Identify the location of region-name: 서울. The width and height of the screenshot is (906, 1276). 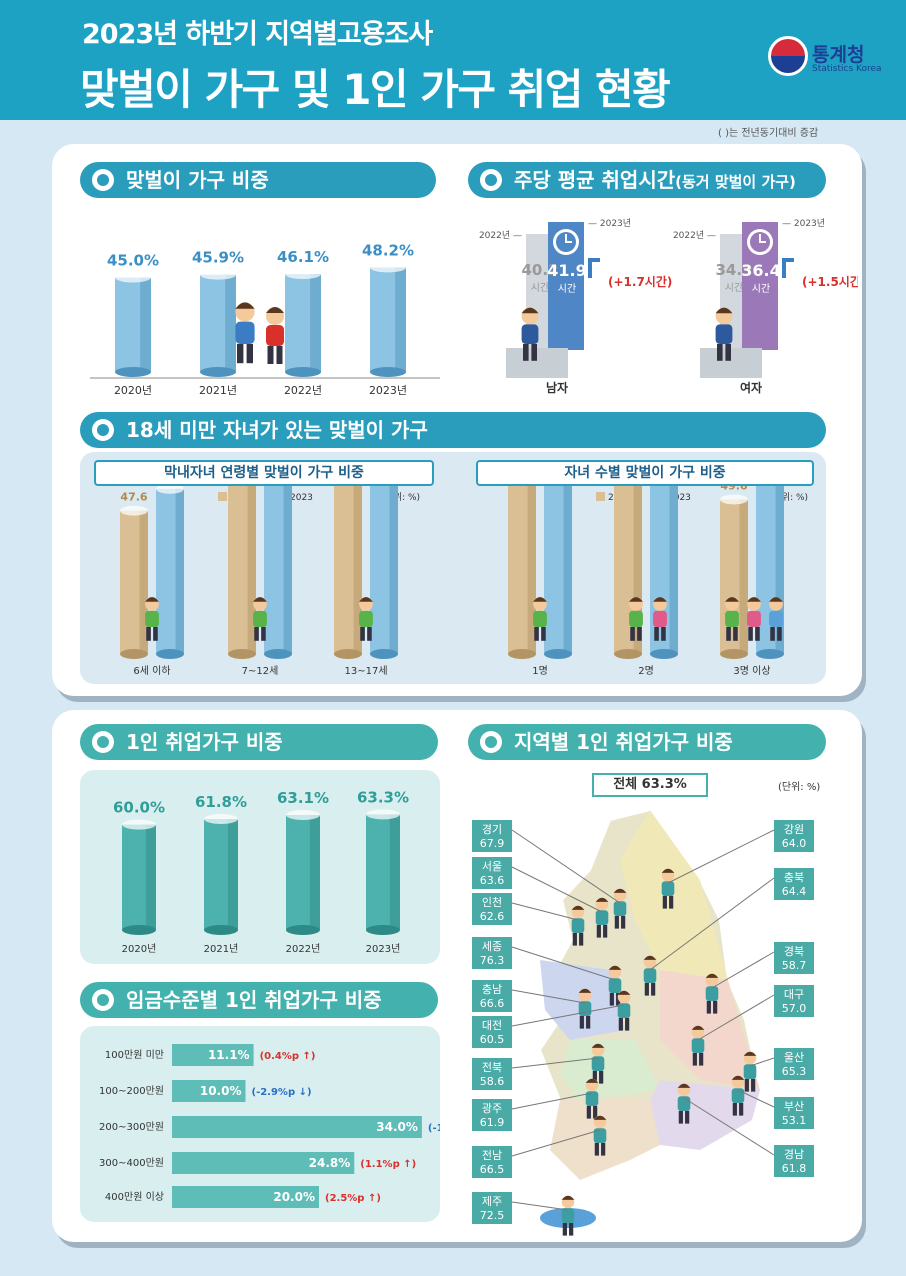
(492, 866).